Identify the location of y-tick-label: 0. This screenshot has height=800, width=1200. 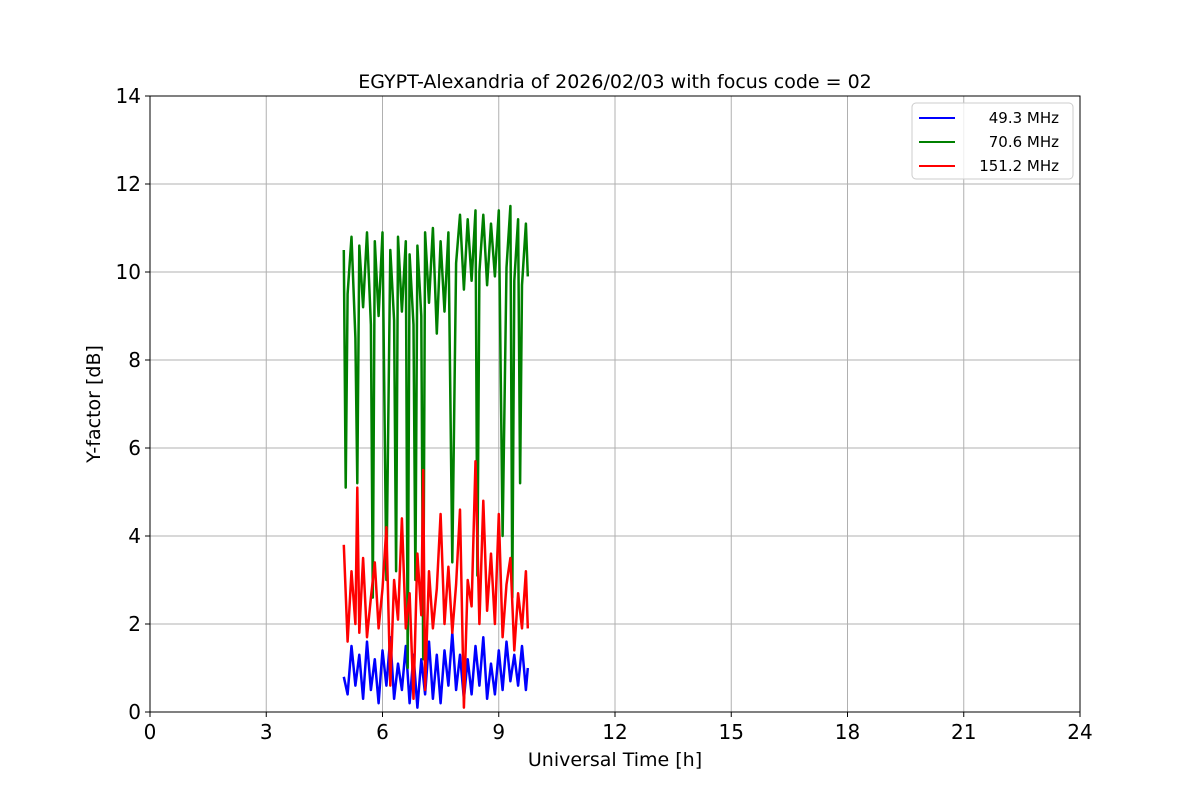
(134, 712).